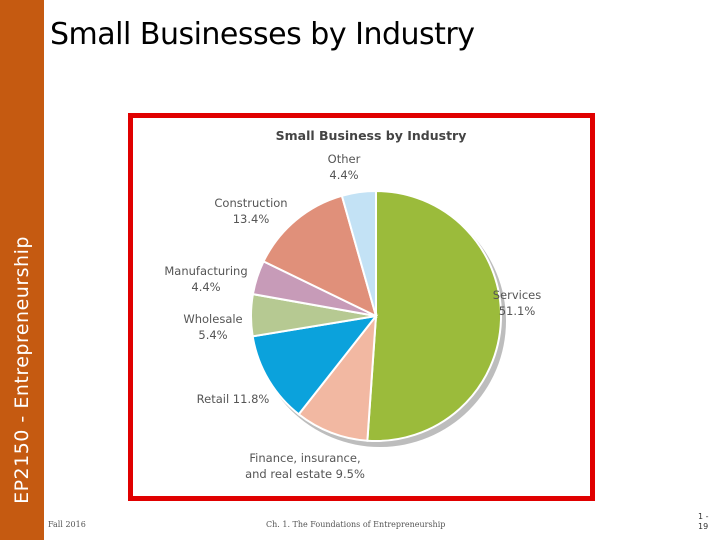  I want to click on slice-label-manufacturing: Manufacturing 4.4%, so click(205, 279).